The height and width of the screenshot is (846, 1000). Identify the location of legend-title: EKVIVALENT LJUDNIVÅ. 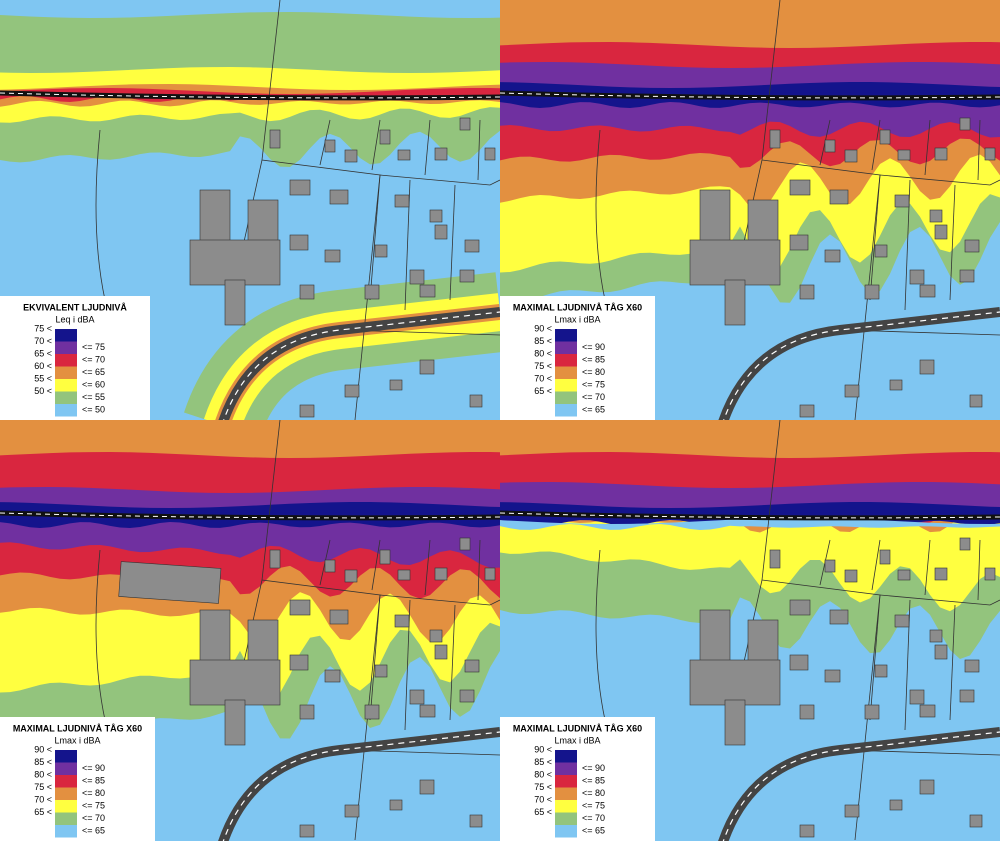
(75, 307).